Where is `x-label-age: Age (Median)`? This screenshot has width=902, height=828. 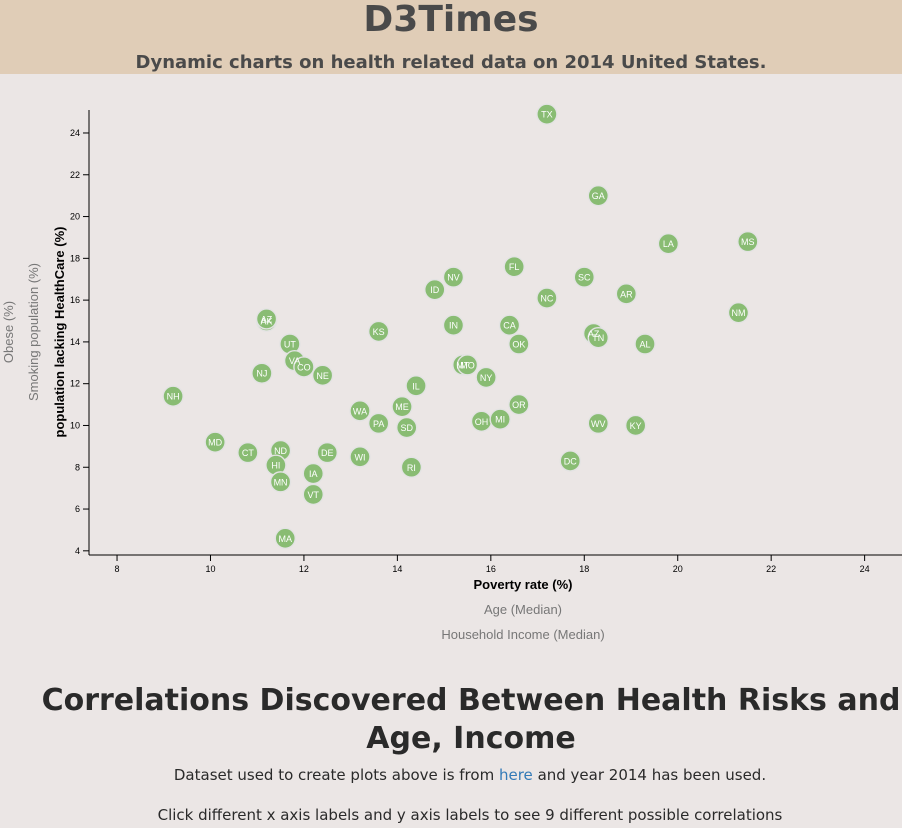
x-label-age: Age (Median) is located at coordinates (523, 609).